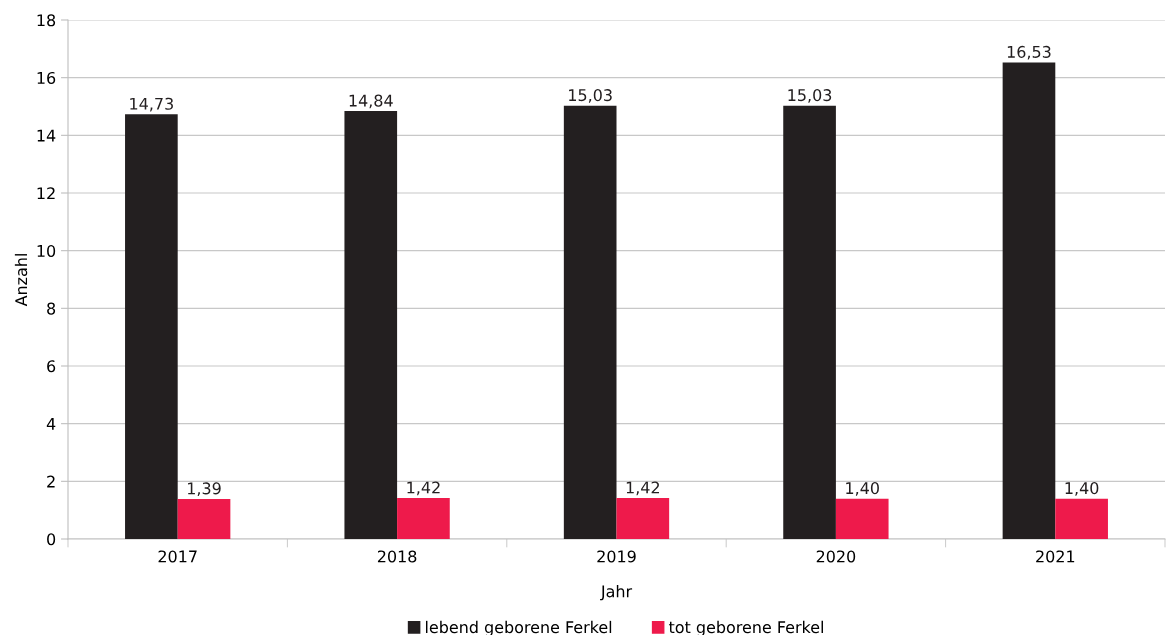  I want to click on data-label: 14,73, so click(151, 104).